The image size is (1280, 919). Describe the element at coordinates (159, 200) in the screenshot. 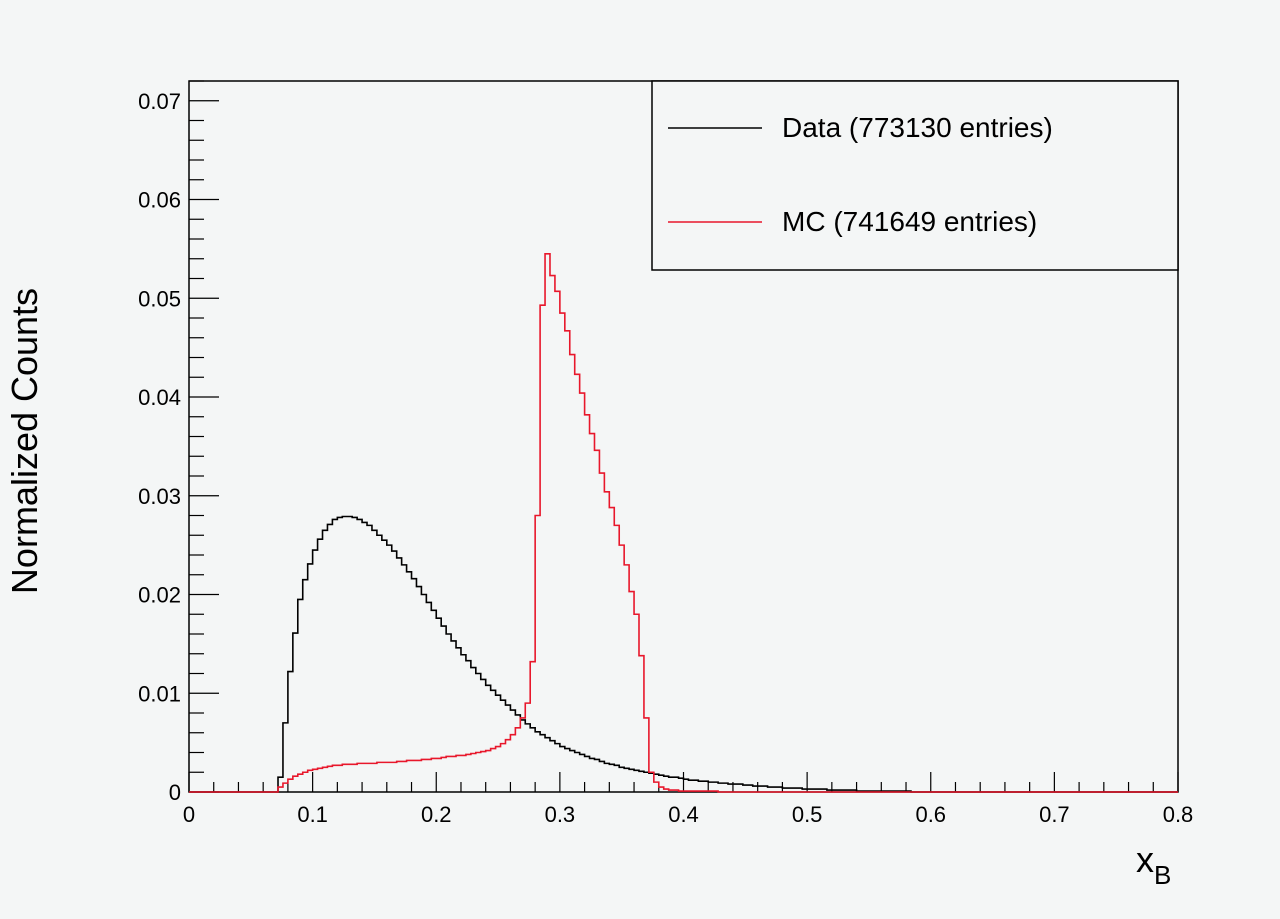

I see `y-tick-label: 0.06` at that location.